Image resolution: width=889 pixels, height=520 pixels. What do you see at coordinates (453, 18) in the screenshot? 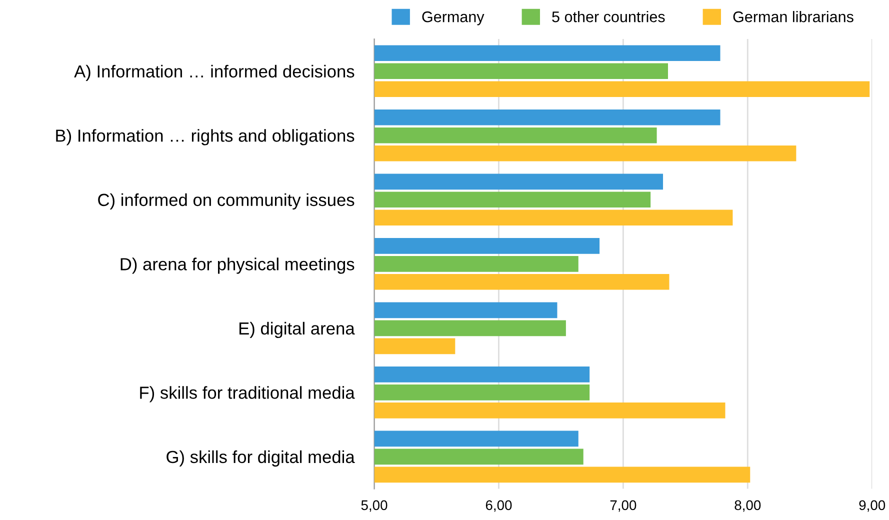
I see `legend-label: Germany` at bounding box center [453, 18].